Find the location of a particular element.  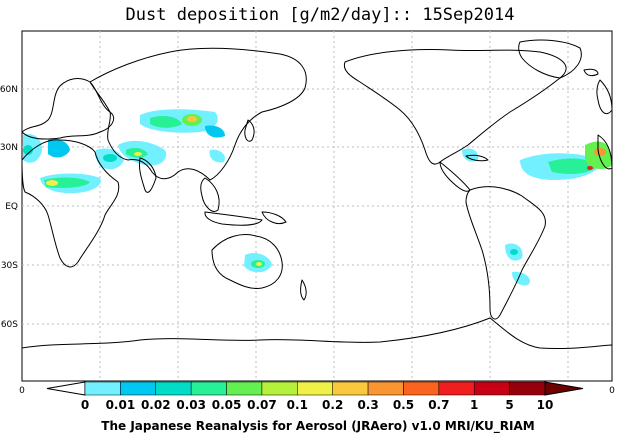

coast-greenland is located at coordinates (550, 59).